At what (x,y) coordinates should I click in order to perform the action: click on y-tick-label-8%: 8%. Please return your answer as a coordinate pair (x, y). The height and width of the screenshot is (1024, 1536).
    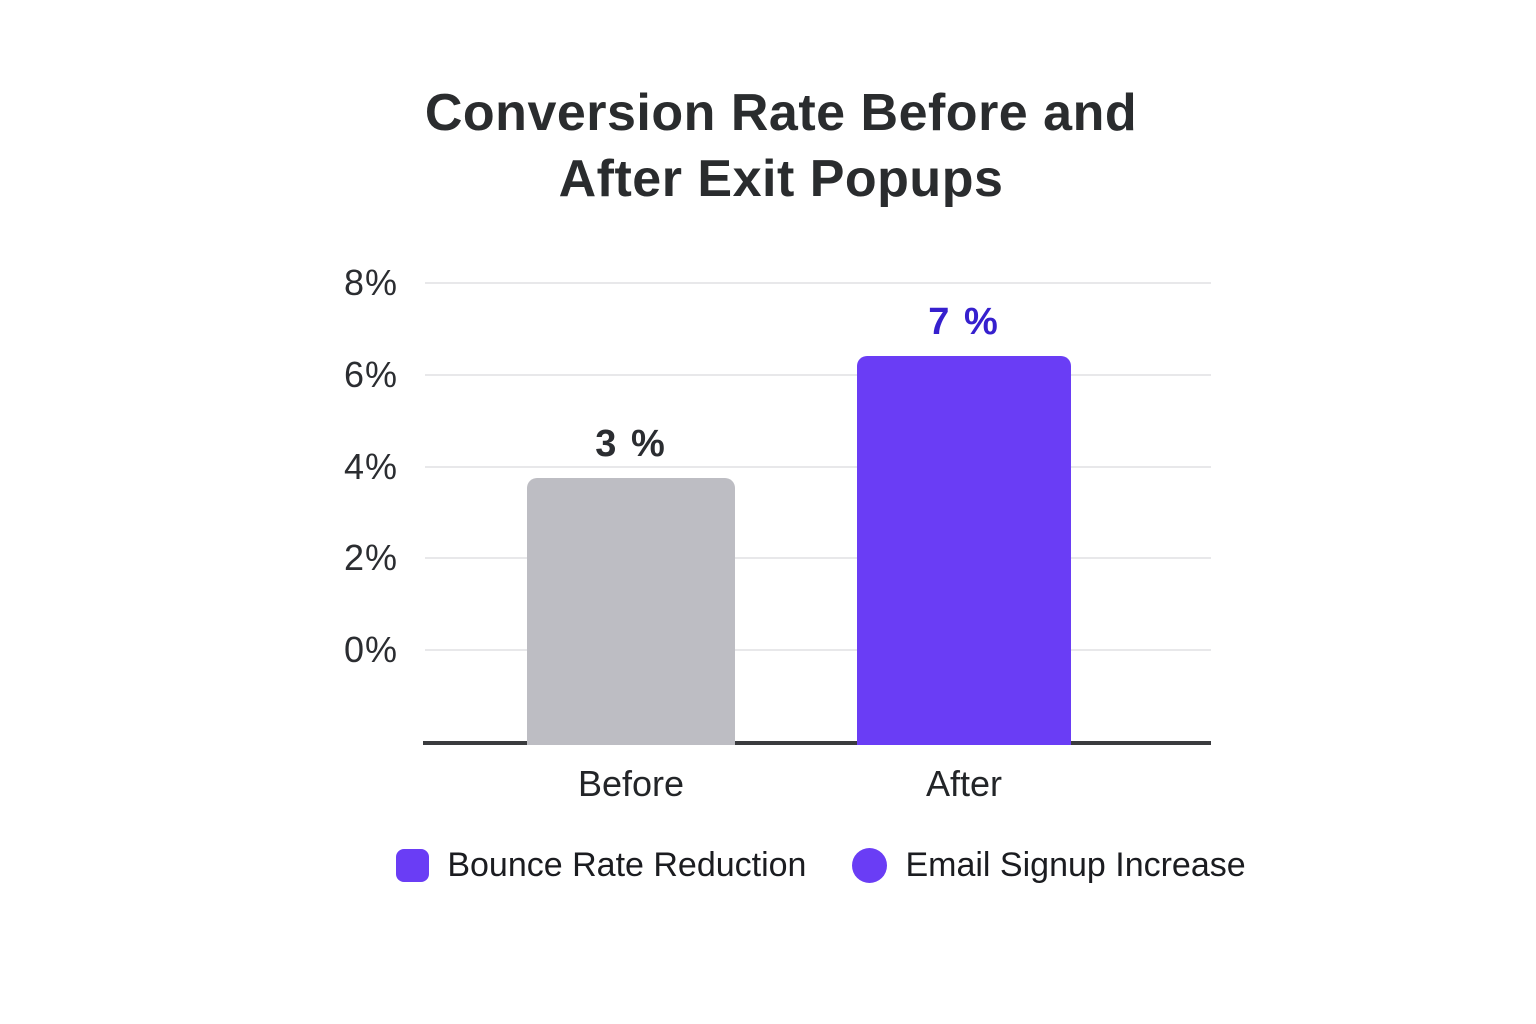
    Looking at the image, I should click on (370, 282).